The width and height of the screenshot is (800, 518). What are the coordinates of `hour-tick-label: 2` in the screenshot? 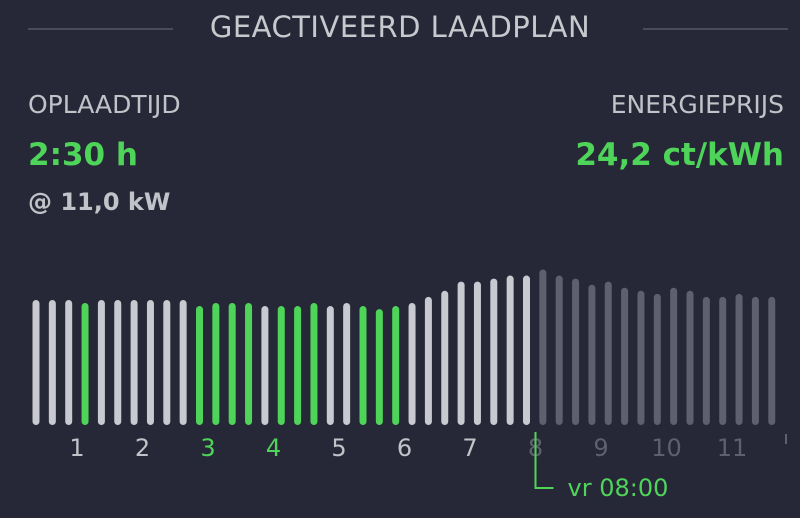 It's located at (142, 448).